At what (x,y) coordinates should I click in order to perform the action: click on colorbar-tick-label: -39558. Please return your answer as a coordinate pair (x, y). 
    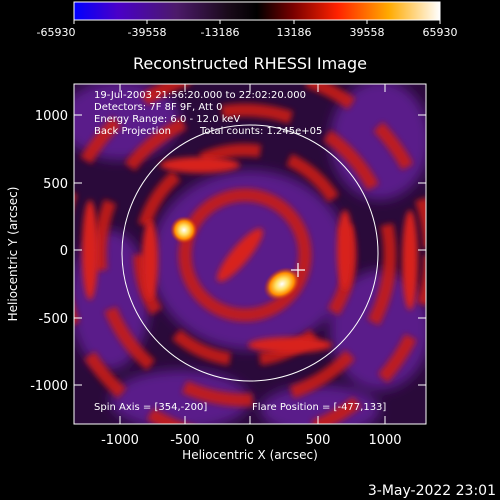
    Looking at the image, I should click on (147, 32).